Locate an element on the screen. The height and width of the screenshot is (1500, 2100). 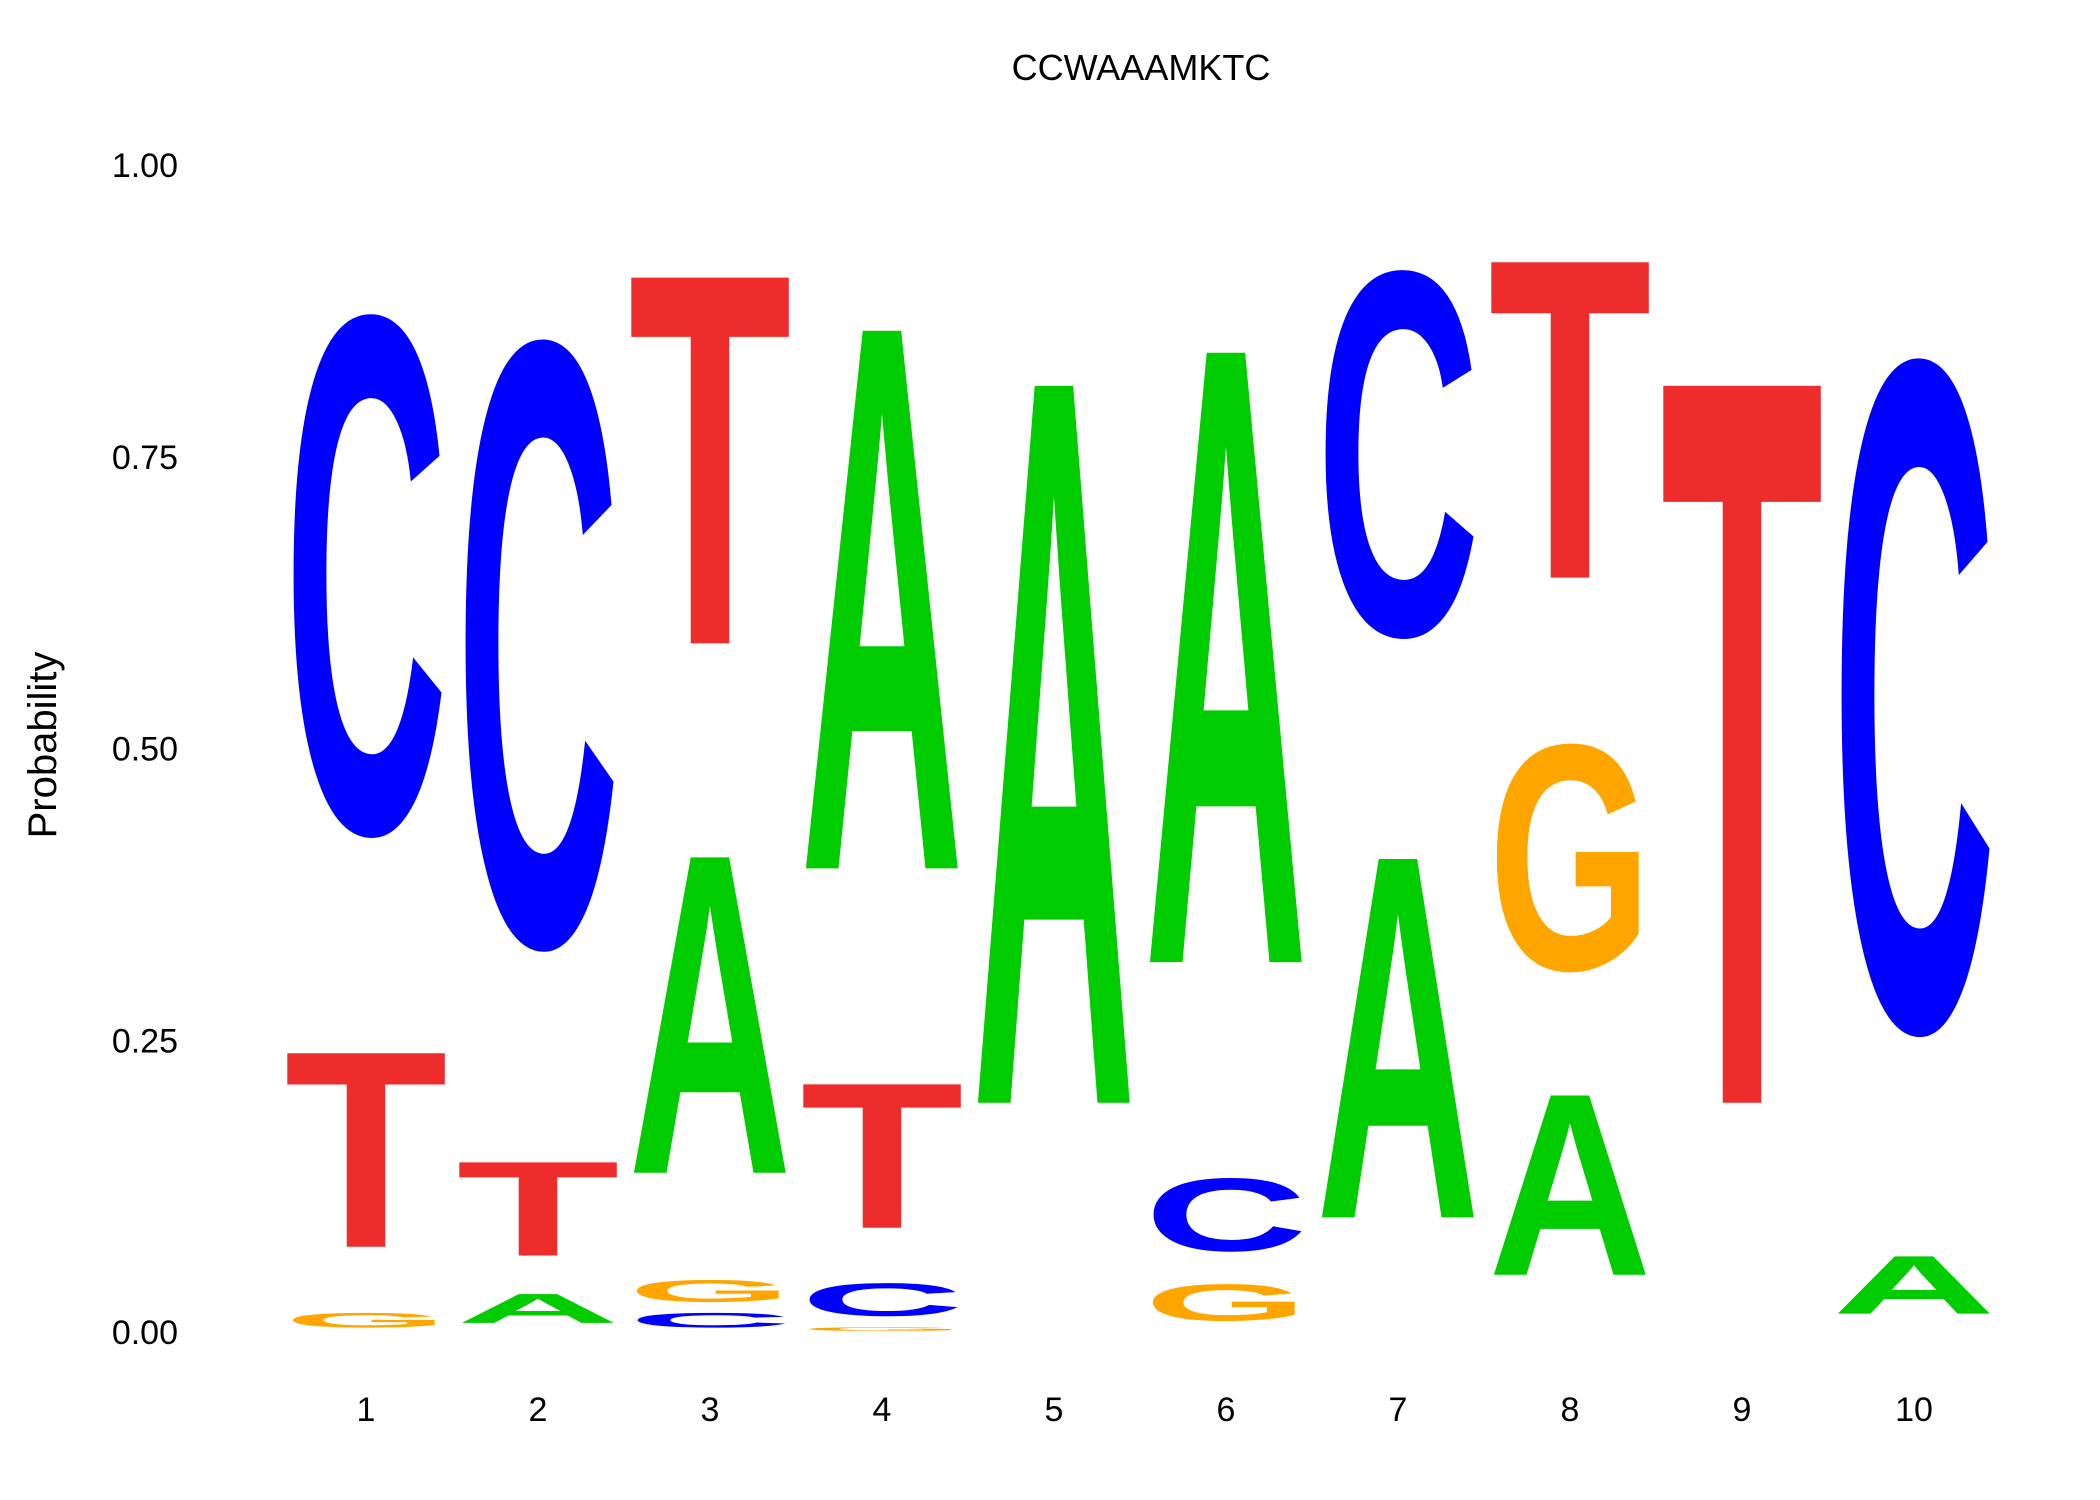
chart-title: CCWAAAMKTC is located at coordinates (1141, 67).